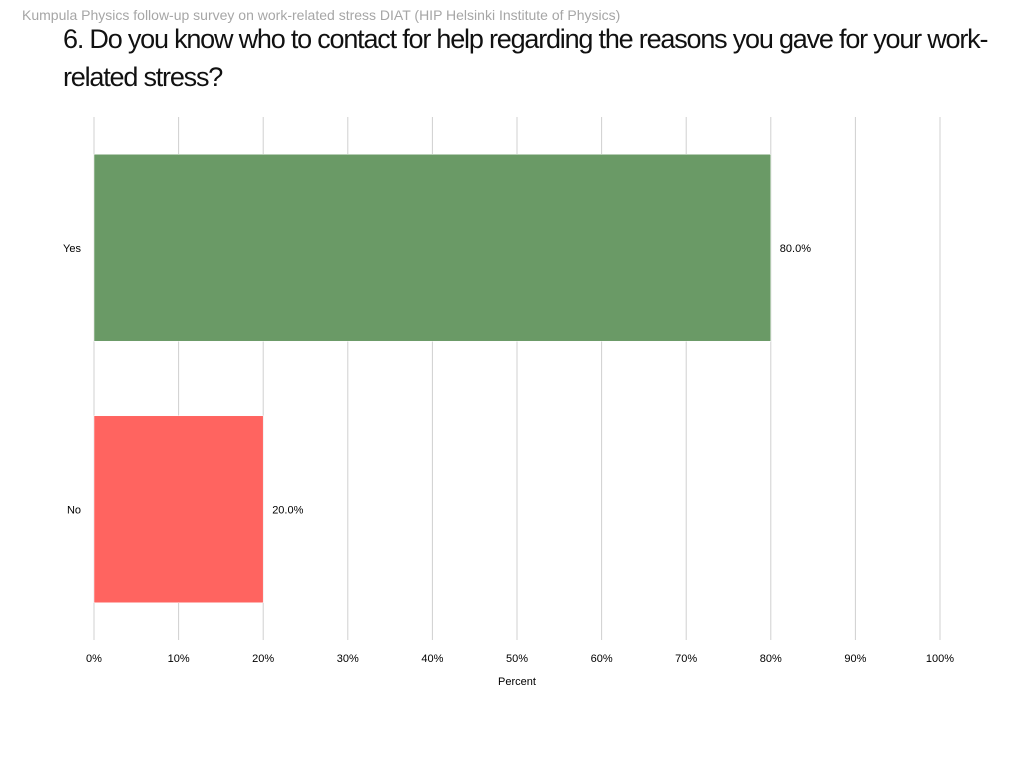 The width and height of the screenshot is (1024, 768). I want to click on x-axis-label: Percent, so click(517, 682).